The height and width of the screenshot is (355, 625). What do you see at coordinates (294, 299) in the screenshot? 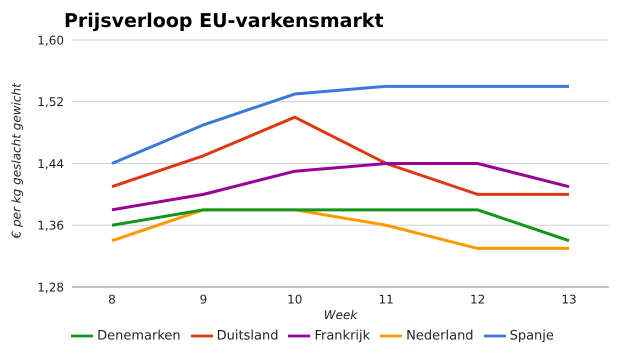
I see `x-tick-label: 10` at bounding box center [294, 299].